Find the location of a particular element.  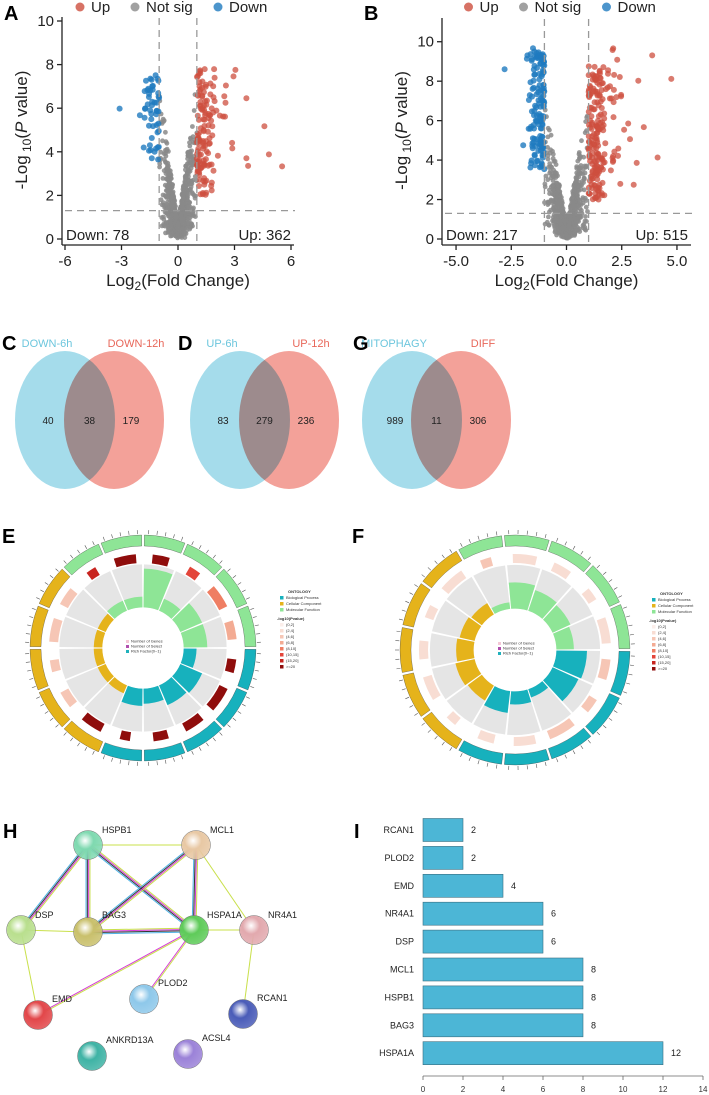

network-node-label: EMD is located at coordinates (62, 999).